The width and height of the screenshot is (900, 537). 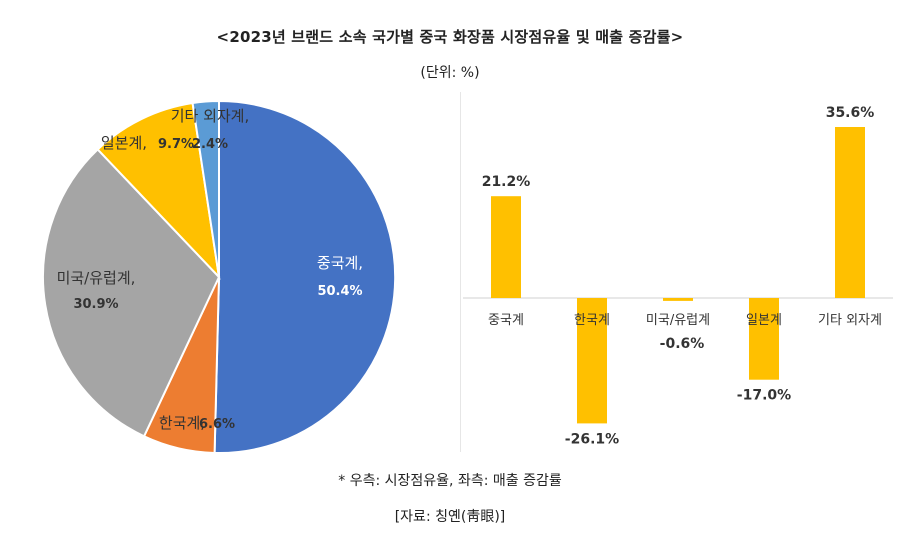 What do you see at coordinates (339, 291) in the screenshot?
I see `pie-slice-value: 50.4%` at bounding box center [339, 291].